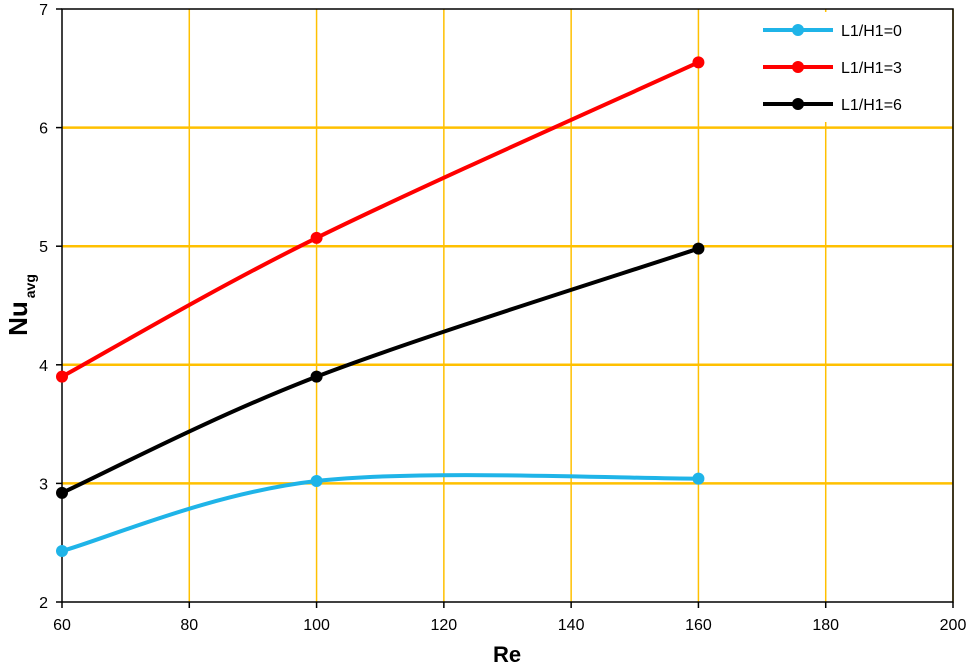 Image resolution: width=972 pixels, height=664 pixels. I want to click on legend-label-0: L1/H1=0, so click(871, 31).